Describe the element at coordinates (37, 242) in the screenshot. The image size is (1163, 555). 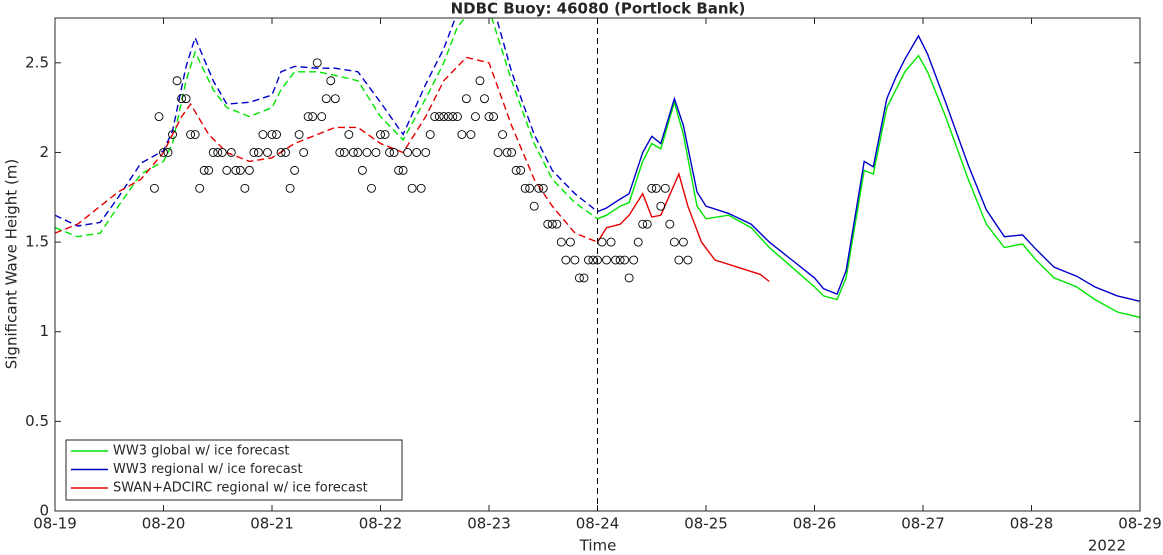
I see `y-tick-label: 1.5` at that location.